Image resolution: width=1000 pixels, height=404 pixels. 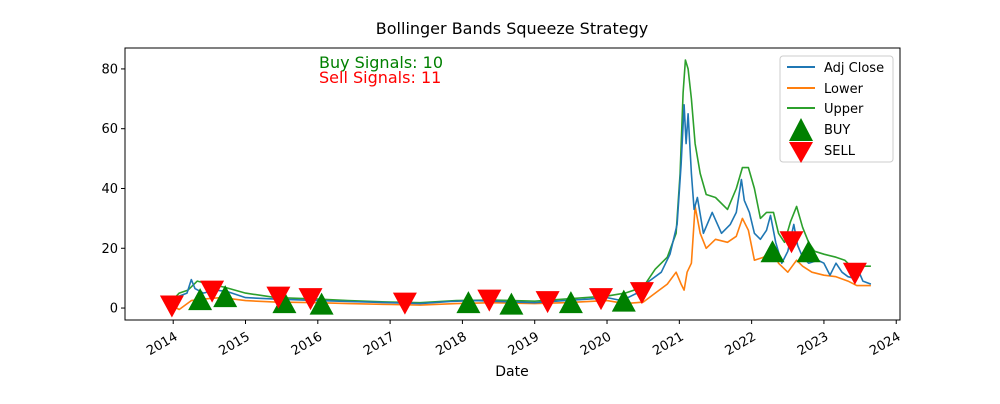 What do you see at coordinates (837, 130) in the screenshot?
I see `legend-label-buy: BUY` at bounding box center [837, 130].